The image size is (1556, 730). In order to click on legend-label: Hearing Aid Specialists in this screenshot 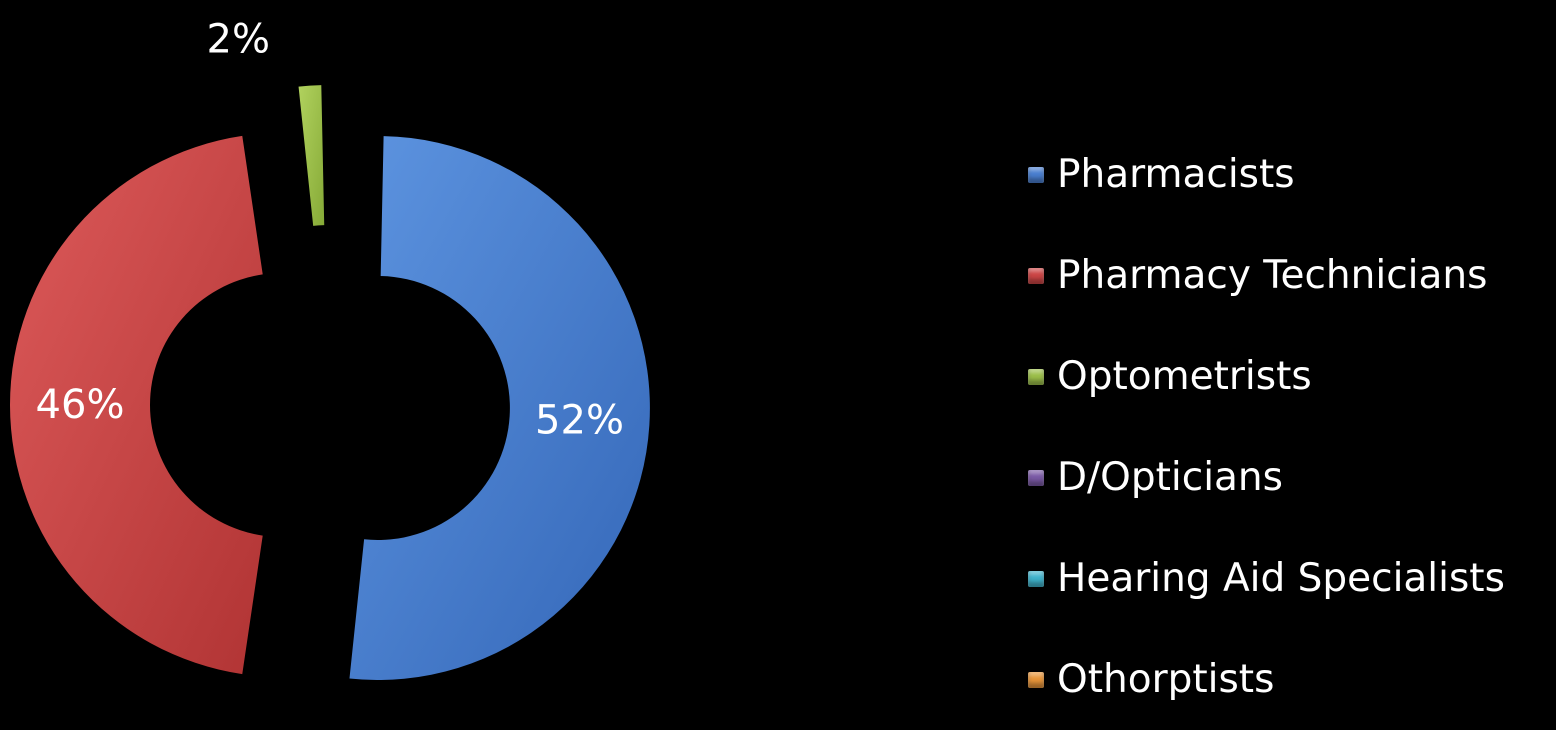, I will do `click(1281, 578)`.